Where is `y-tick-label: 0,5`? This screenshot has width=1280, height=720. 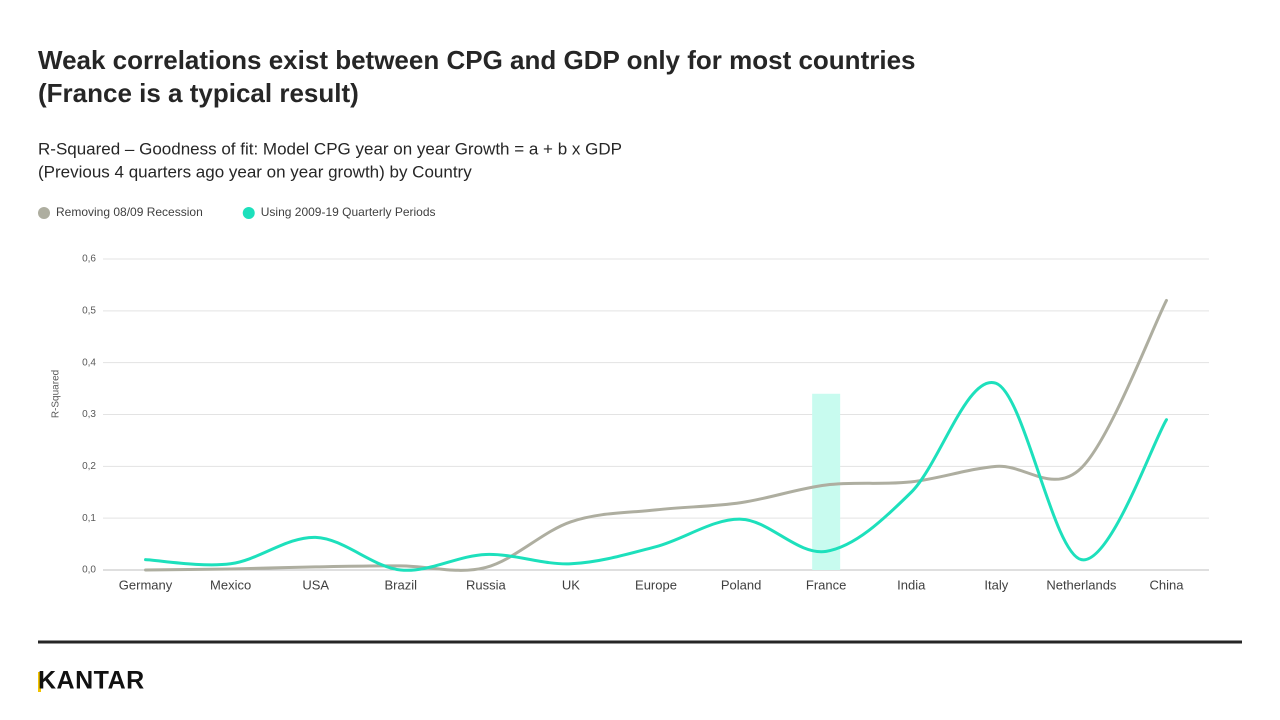 y-tick-label: 0,5 is located at coordinates (89, 310).